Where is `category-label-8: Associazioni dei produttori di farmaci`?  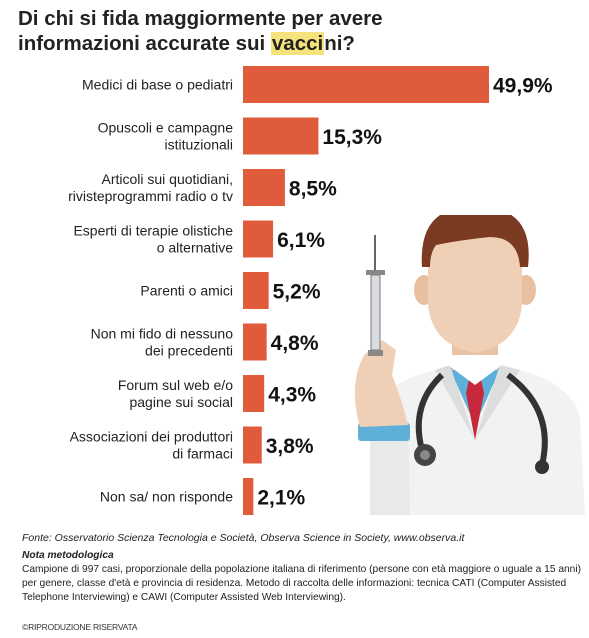 category-label-8: Associazioni dei produttori di farmaci is located at coordinates (151, 445).